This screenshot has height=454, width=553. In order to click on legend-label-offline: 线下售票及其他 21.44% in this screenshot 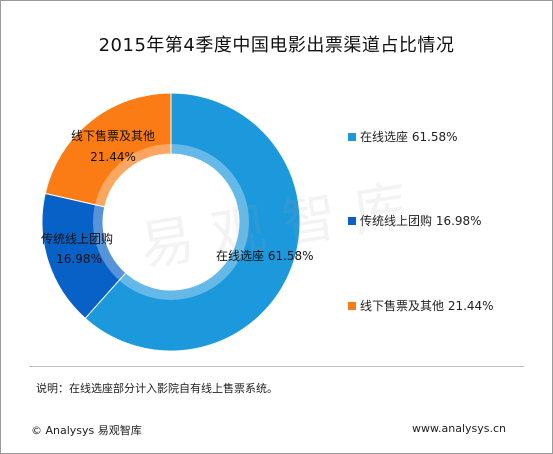, I will do `click(427, 306)`.